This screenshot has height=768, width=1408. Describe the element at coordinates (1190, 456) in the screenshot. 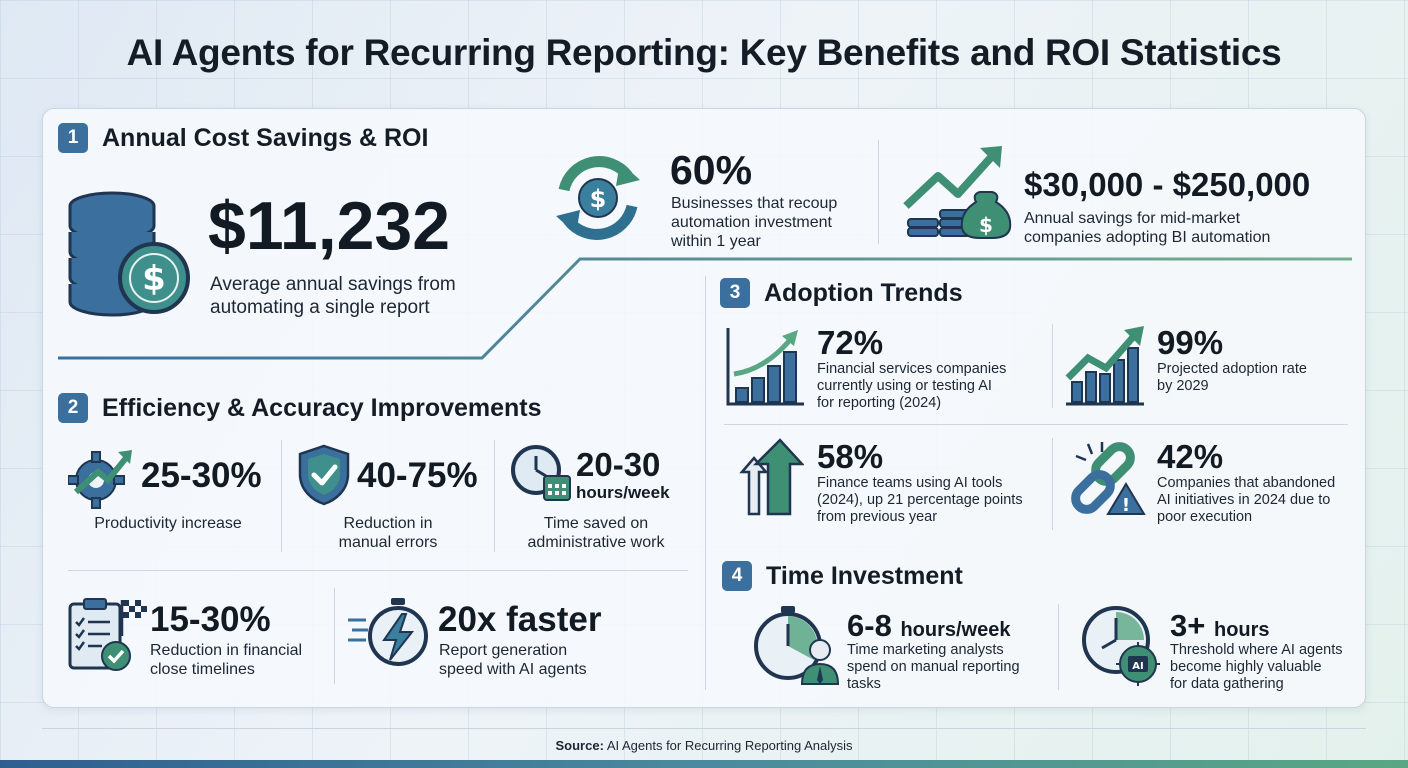

I see `abandoned-value: 42%` at that location.